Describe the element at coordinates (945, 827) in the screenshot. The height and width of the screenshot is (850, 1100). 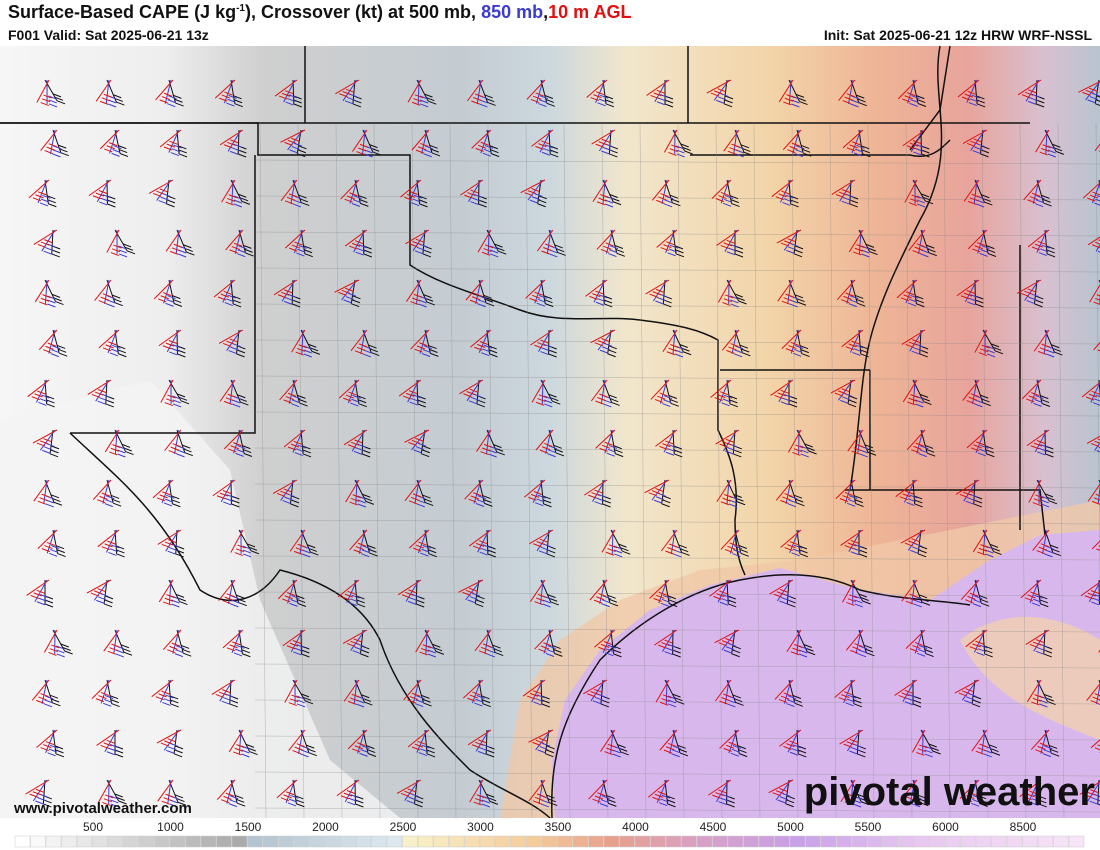
I see `colorbar-label: 6000` at that location.